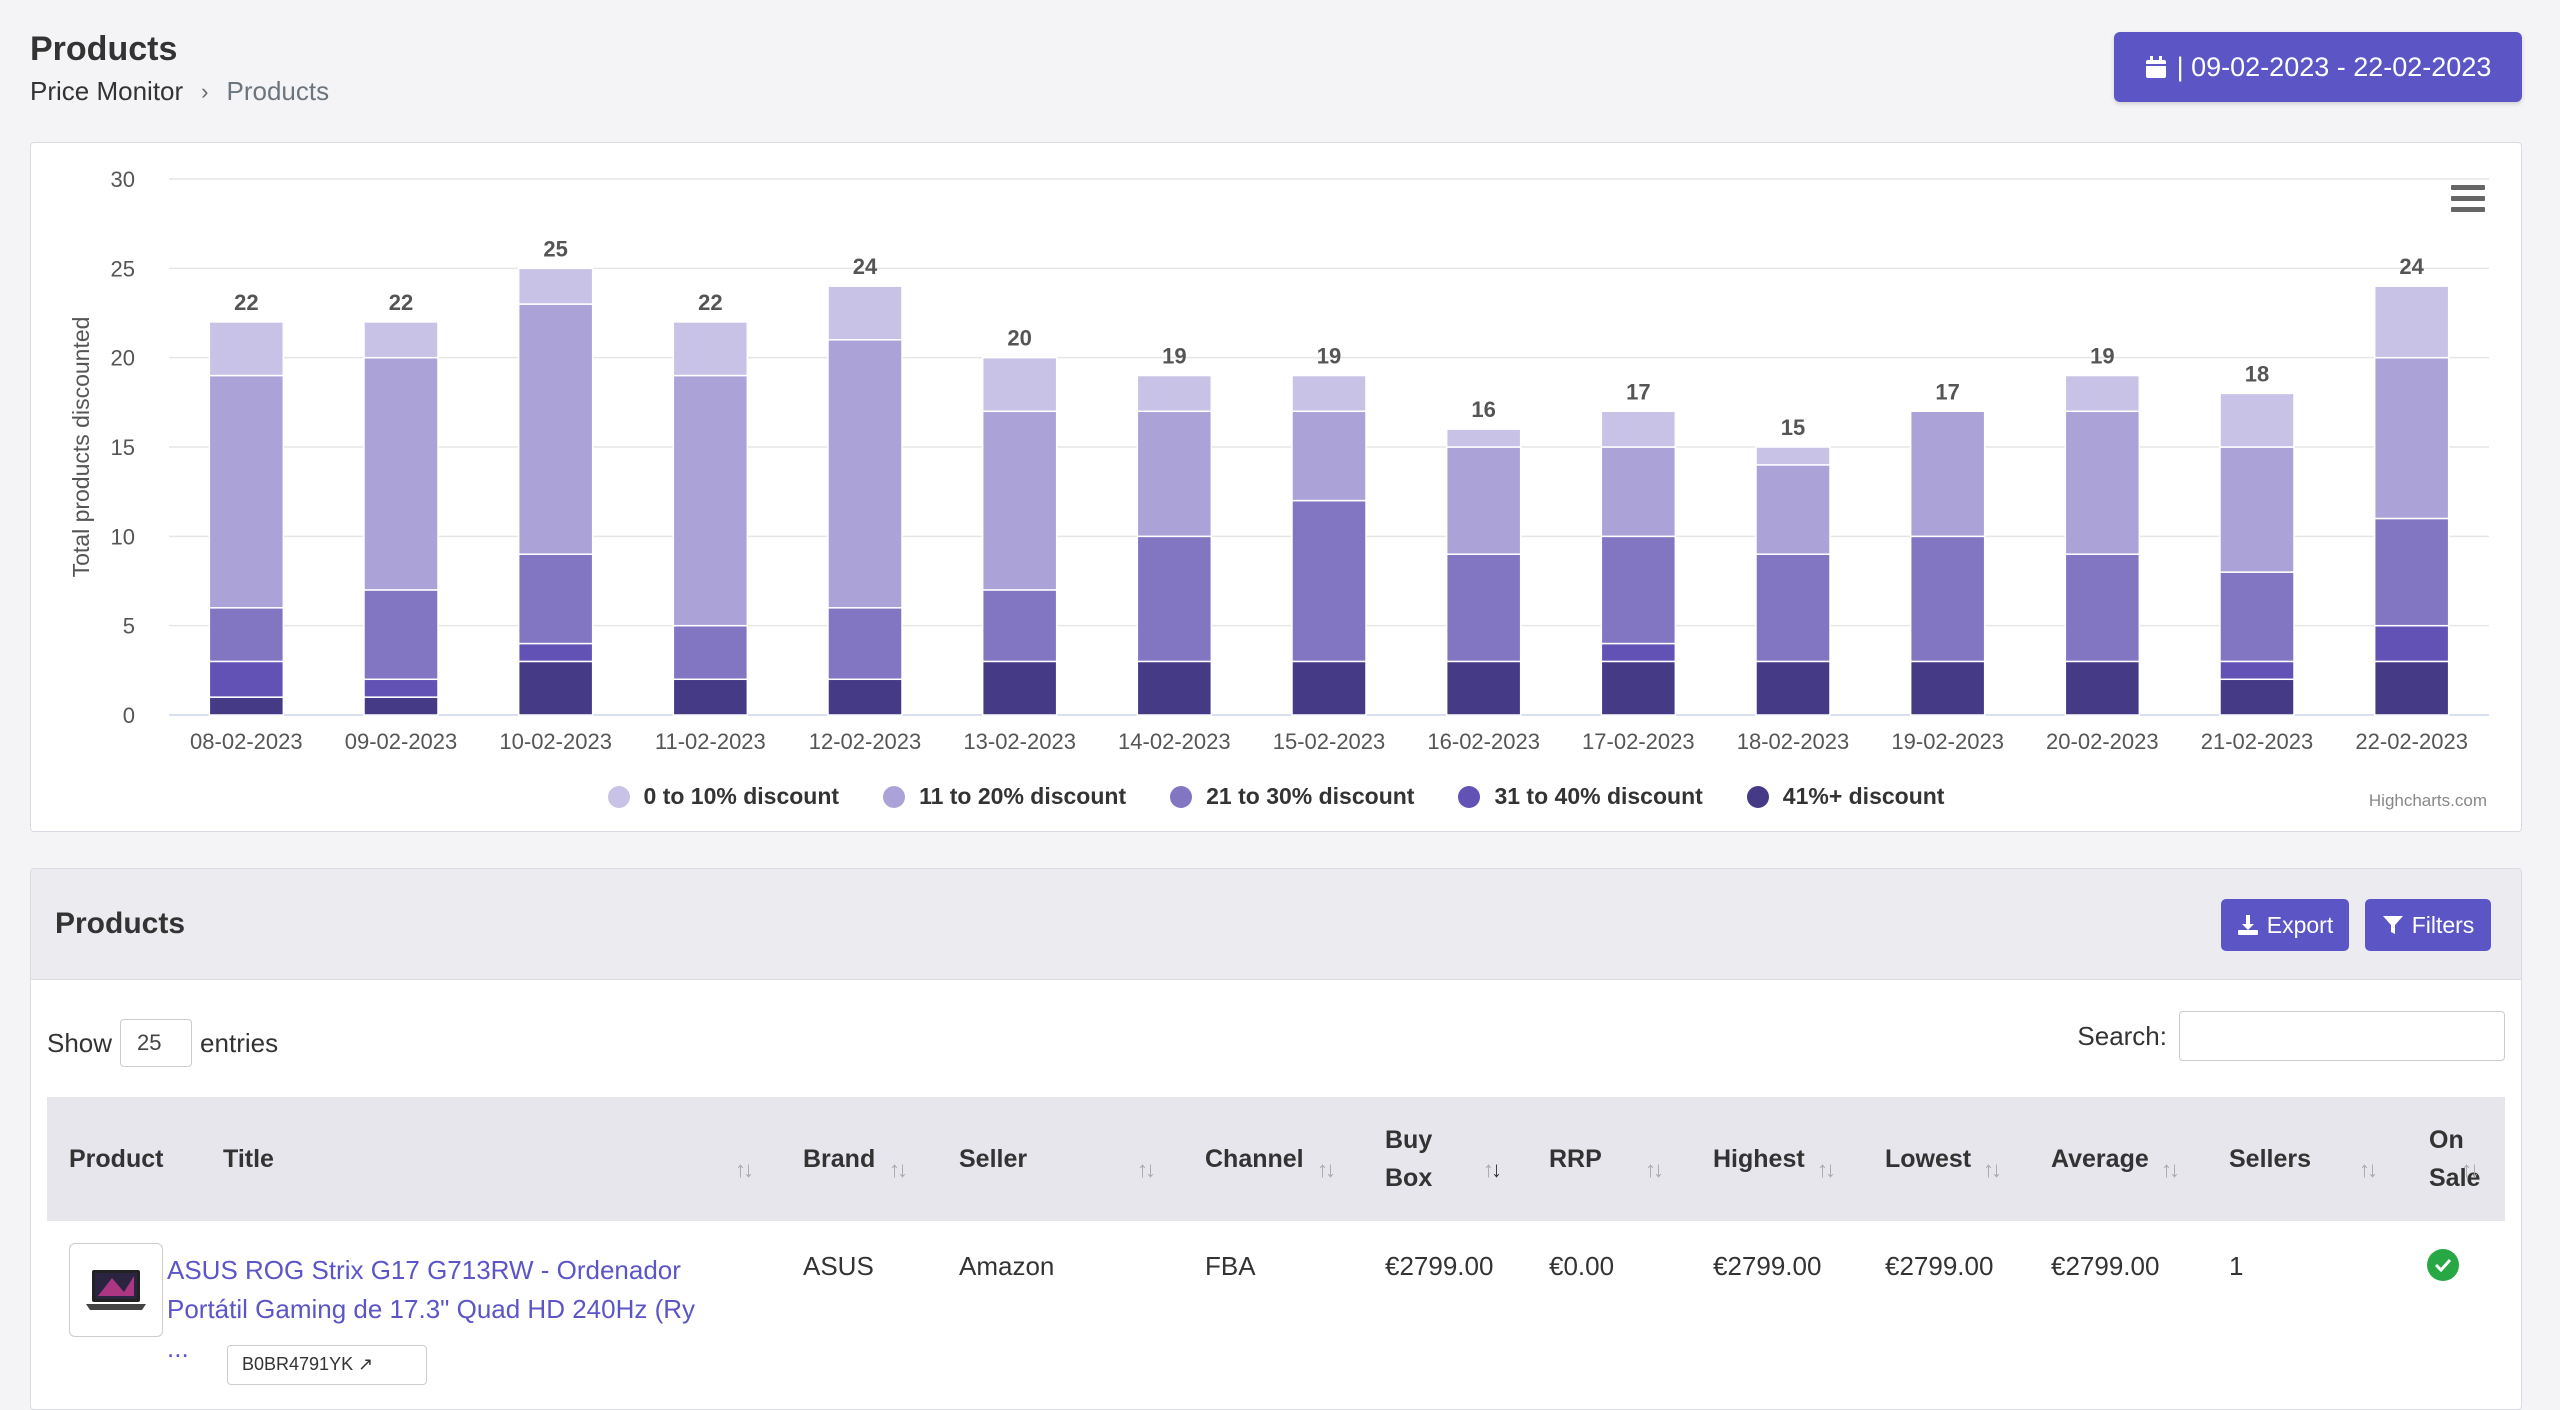 The image size is (2560, 1410). Describe the element at coordinates (1638, 741) in the screenshot. I see `x-tick-label: 17-02-2023` at that location.